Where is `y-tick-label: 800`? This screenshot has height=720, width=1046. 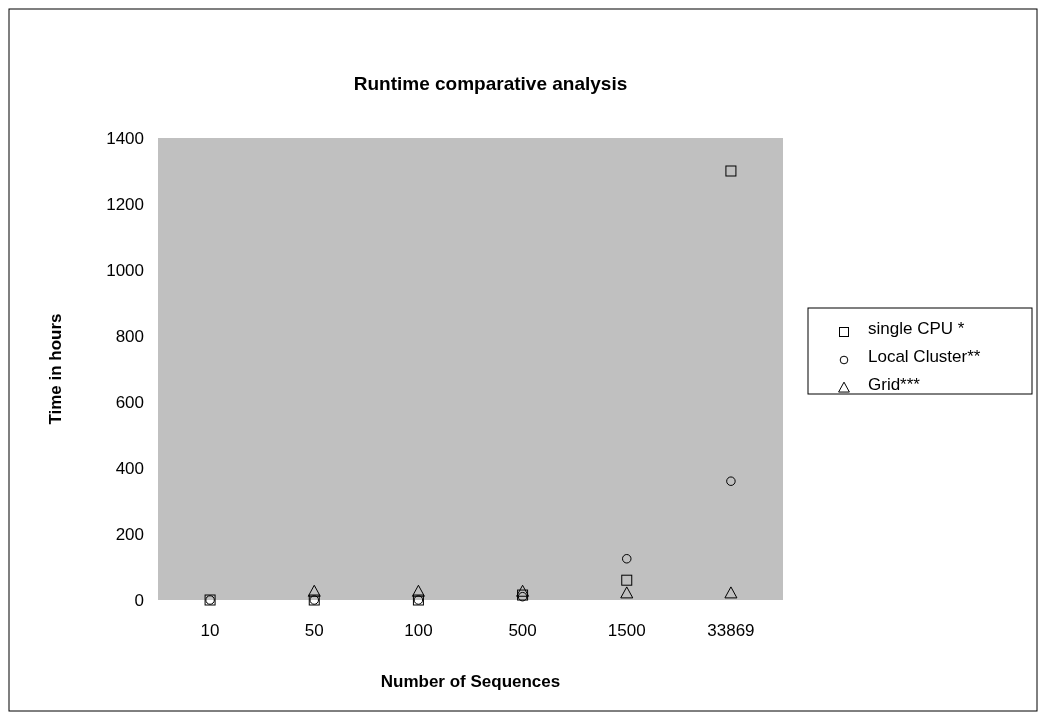
y-tick-label: 800 is located at coordinates (129, 336).